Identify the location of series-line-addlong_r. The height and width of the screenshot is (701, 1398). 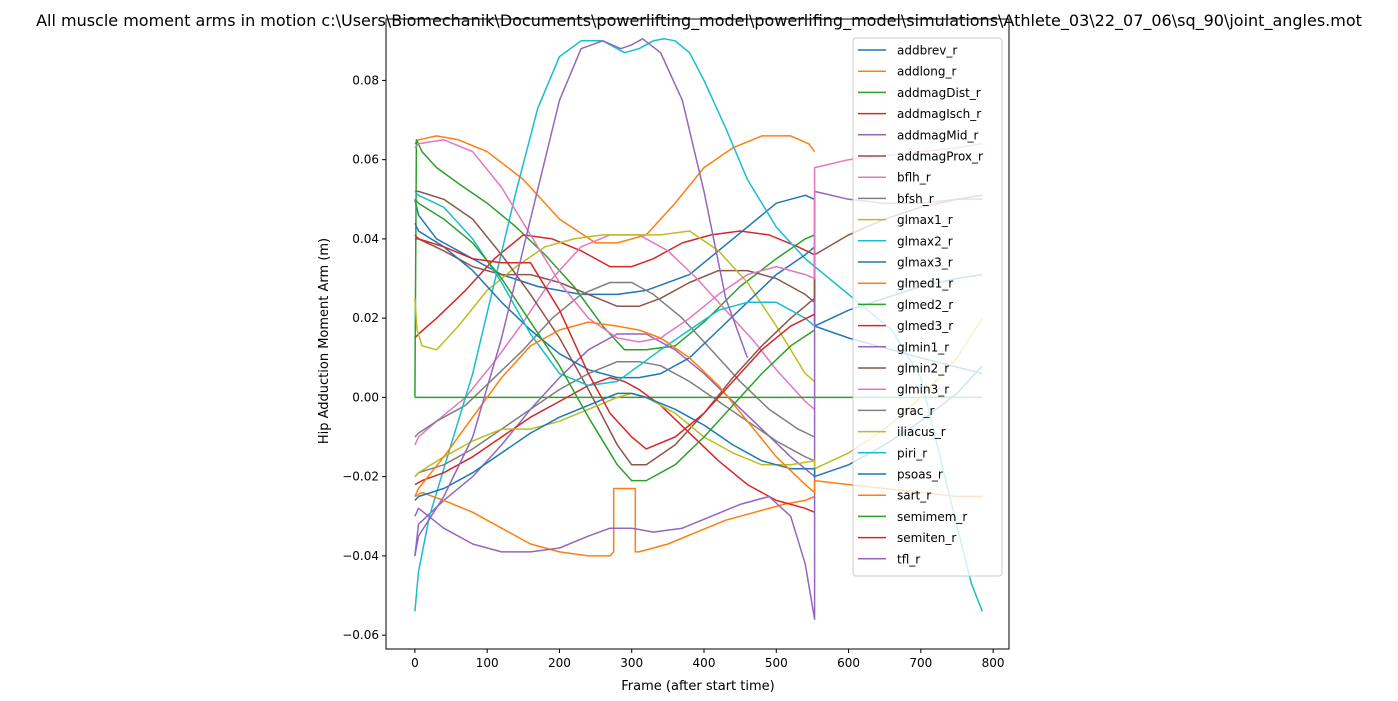
(615, 189).